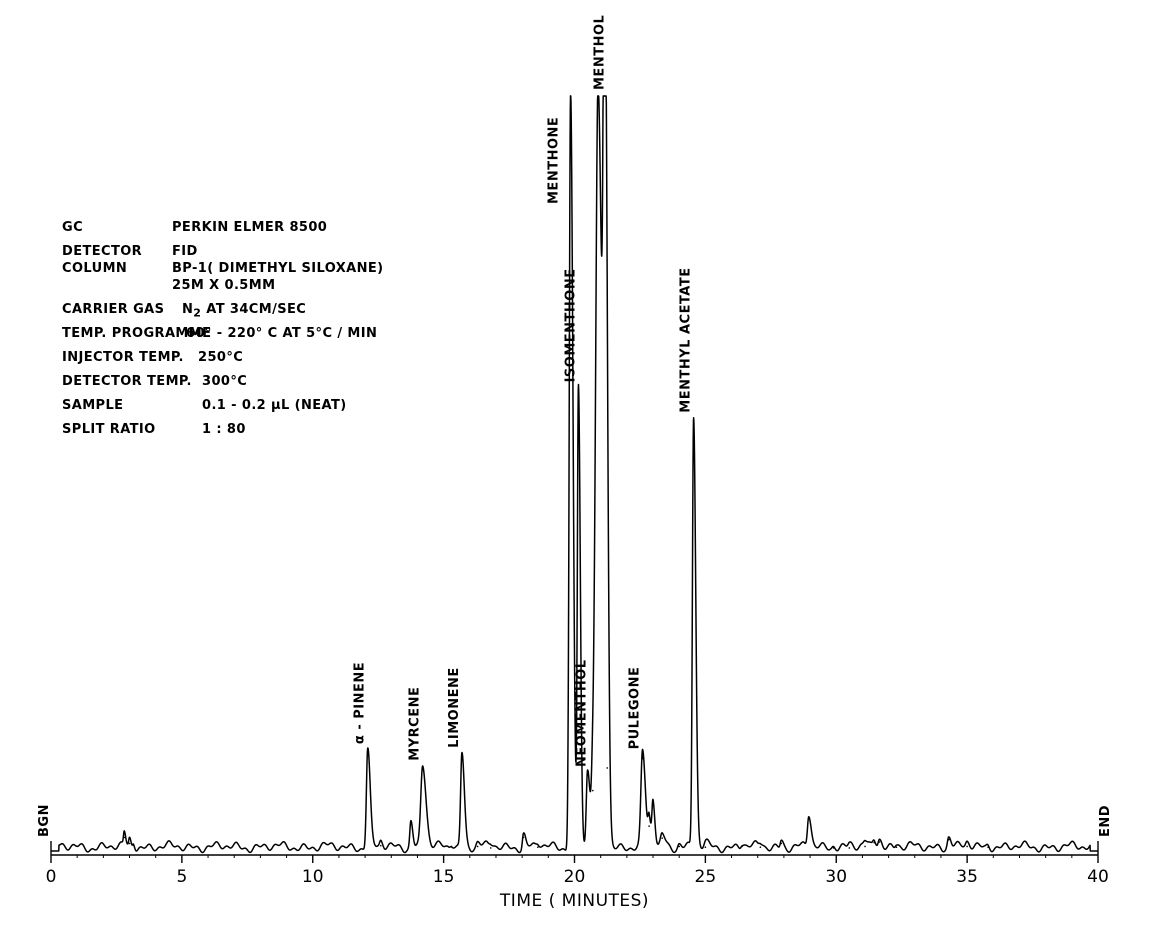  Describe the element at coordinates (575, 877) in the screenshot. I see `x-tick-label: 20` at that location.